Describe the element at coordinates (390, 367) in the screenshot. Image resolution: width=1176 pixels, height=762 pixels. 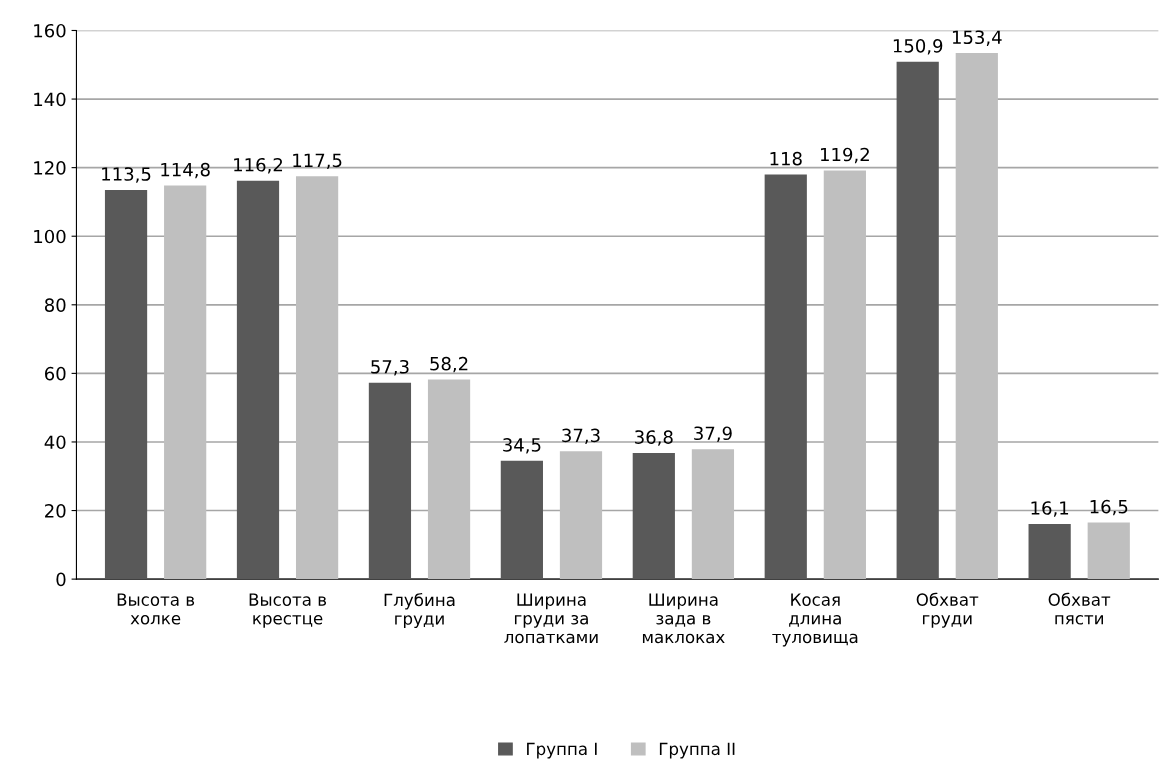
I see `data-label: 57,3` at that location.